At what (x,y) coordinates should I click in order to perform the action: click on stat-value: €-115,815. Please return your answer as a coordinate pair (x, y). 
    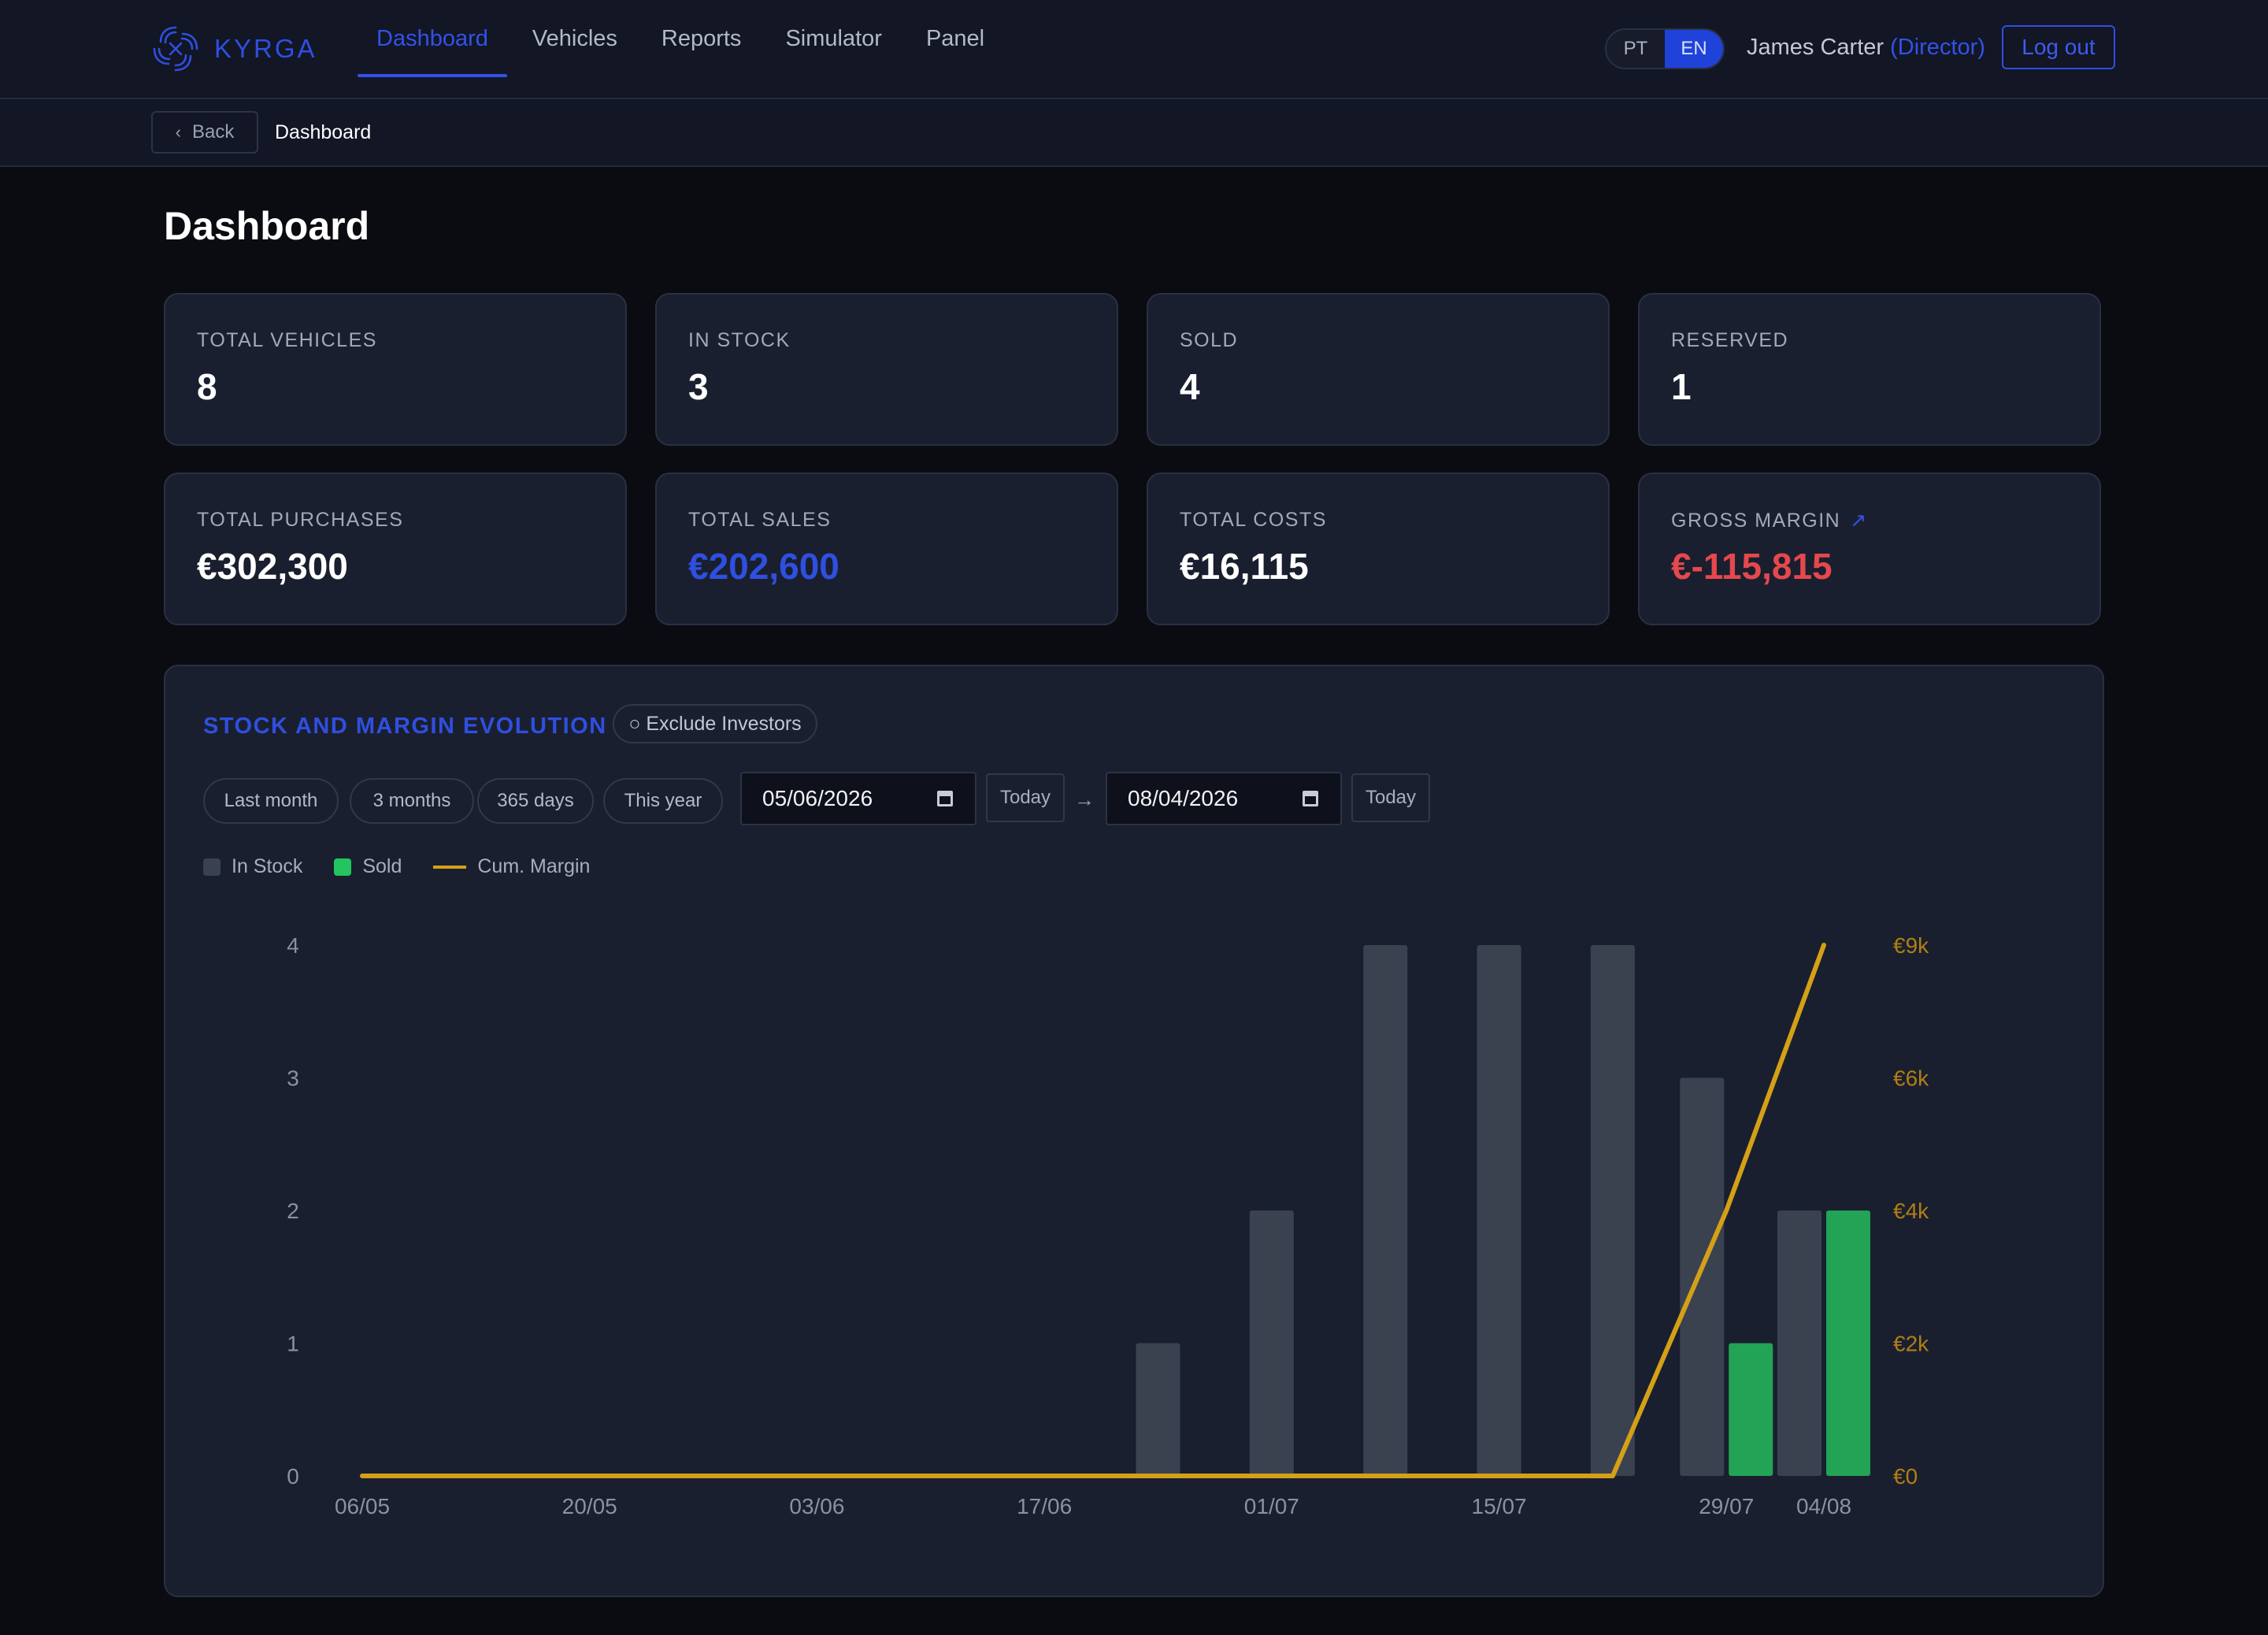
    Looking at the image, I should click on (1752, 567).